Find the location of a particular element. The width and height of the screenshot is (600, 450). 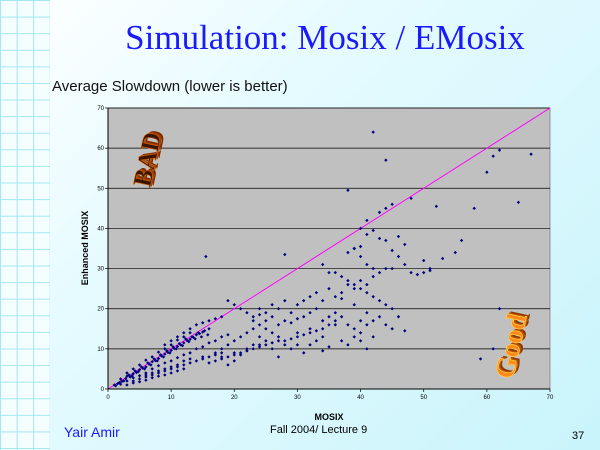

y-tick-label: 10 is located at coordinates (100, 350).